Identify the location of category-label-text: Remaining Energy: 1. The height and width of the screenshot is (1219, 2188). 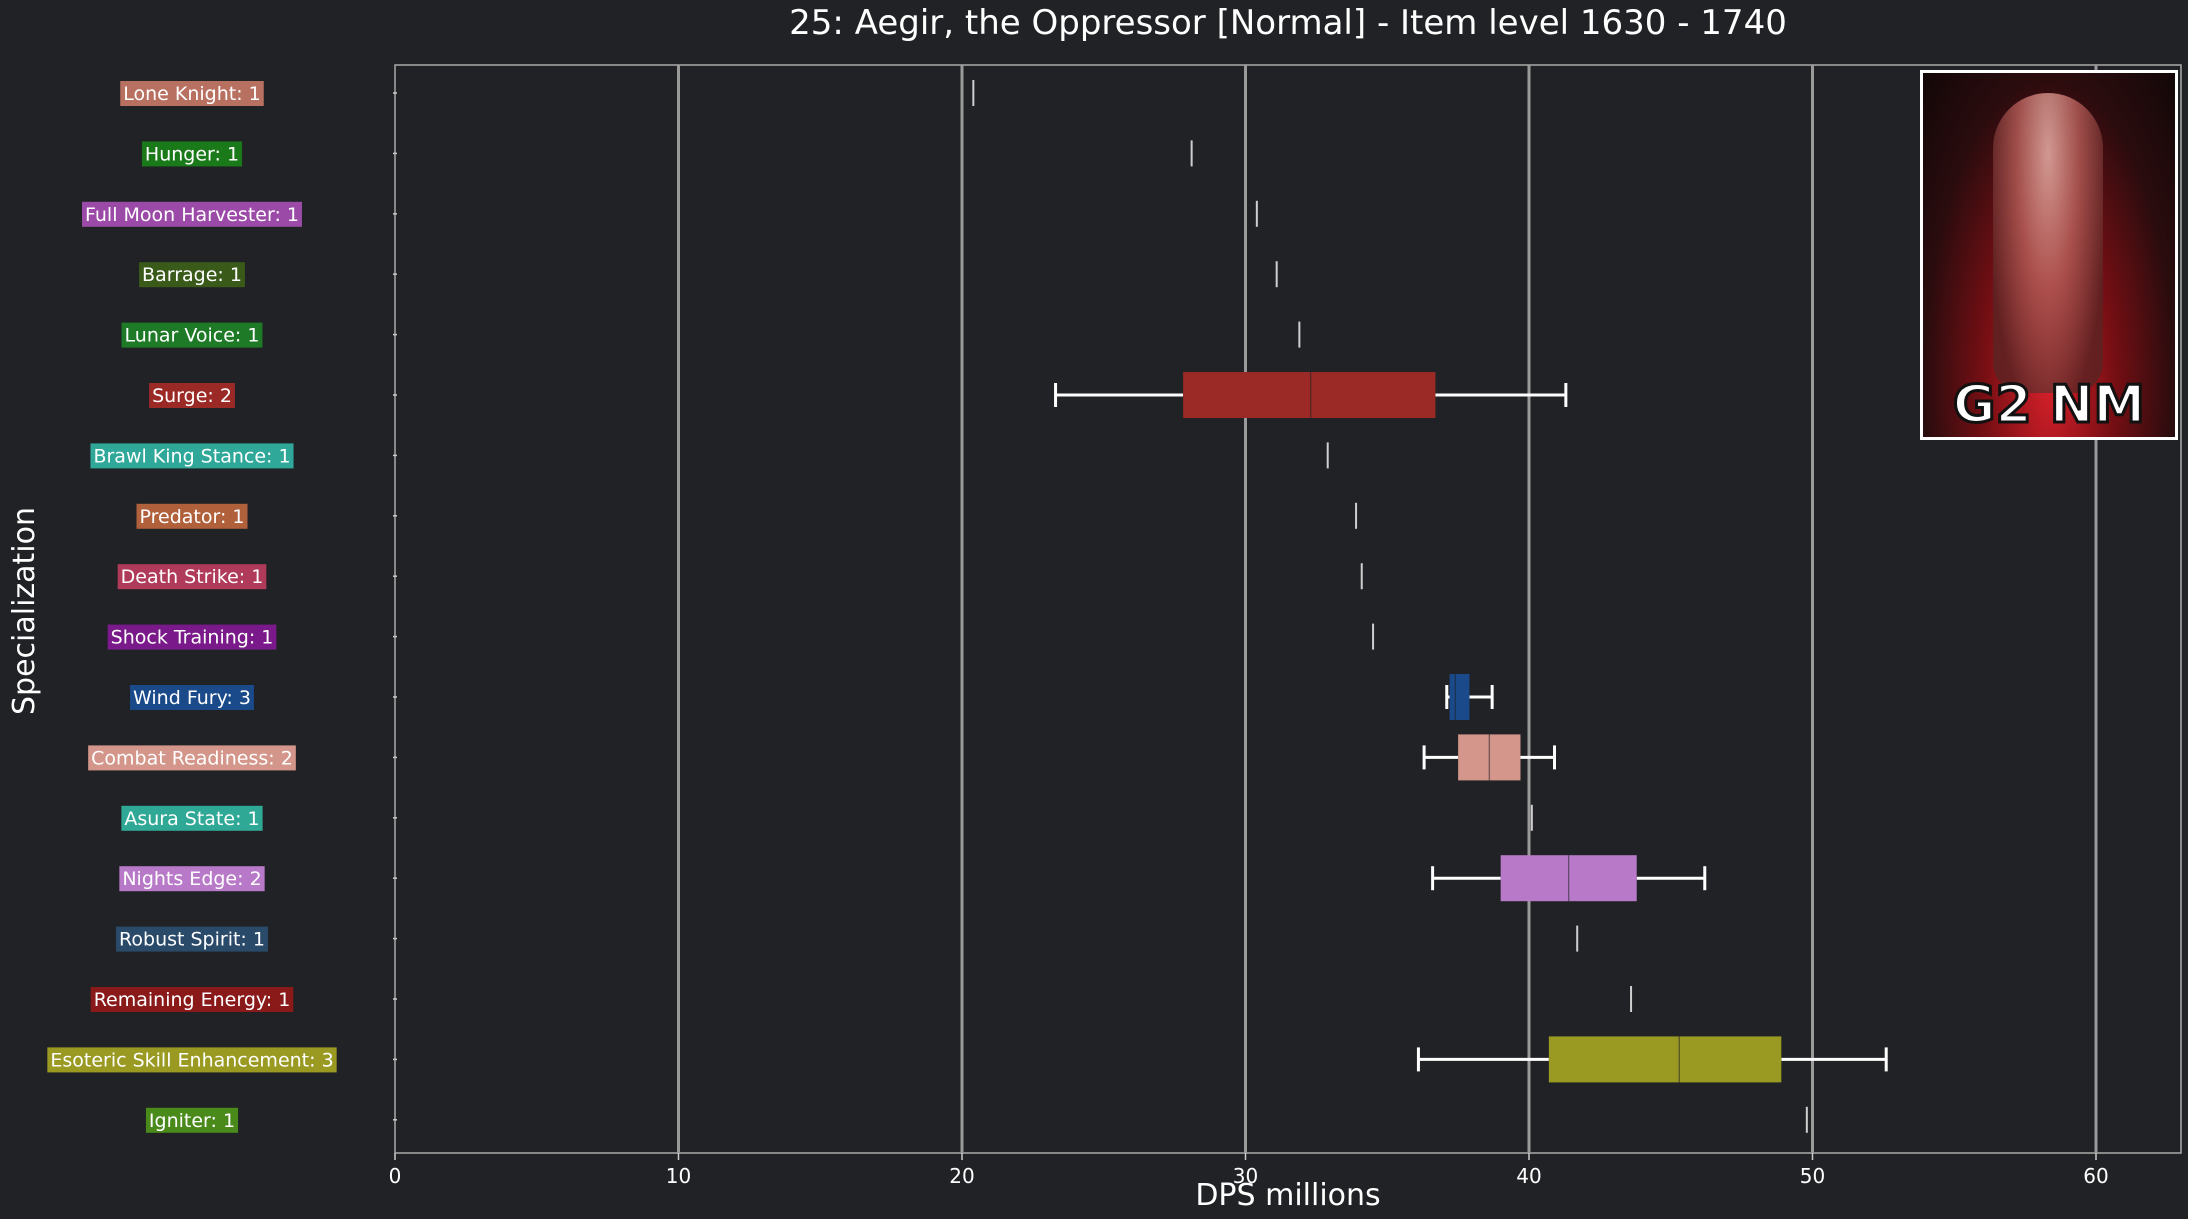
(192, 1000).